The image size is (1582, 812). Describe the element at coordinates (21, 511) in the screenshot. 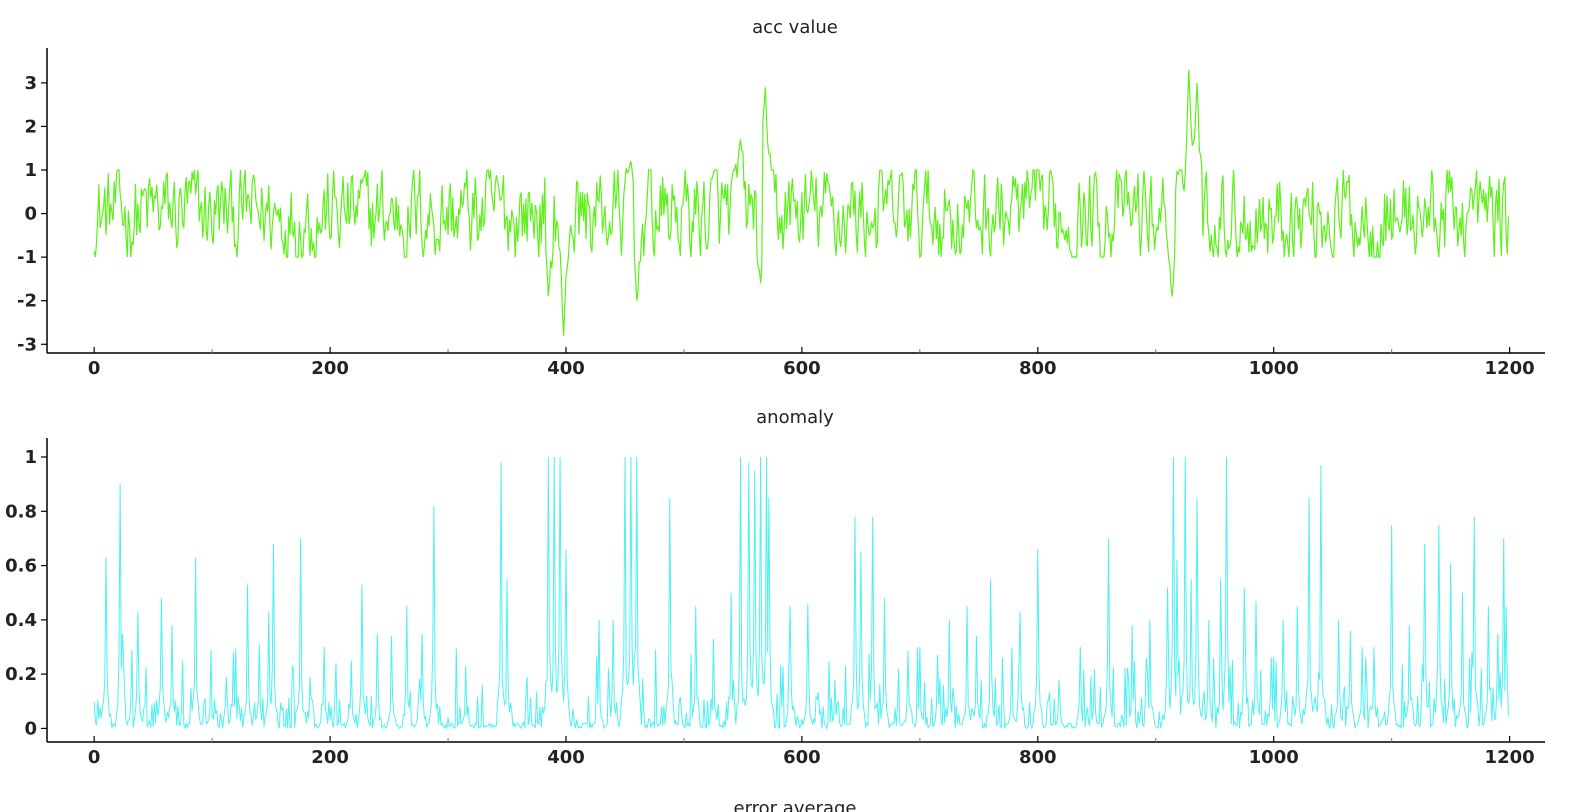

I see `y-tick-label: 0.8` at that location.